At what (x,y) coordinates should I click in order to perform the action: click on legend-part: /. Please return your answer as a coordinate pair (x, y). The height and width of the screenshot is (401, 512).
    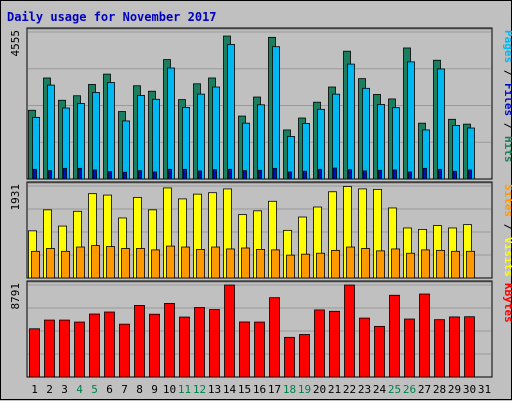
    Looking at the image, I should click on (507, 126).